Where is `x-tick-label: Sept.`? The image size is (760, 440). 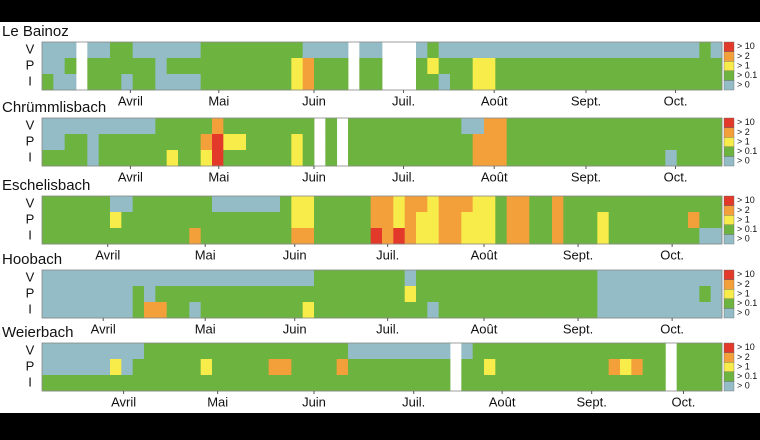 x-tick-label: Sept. is located at coordinates (578, 328).